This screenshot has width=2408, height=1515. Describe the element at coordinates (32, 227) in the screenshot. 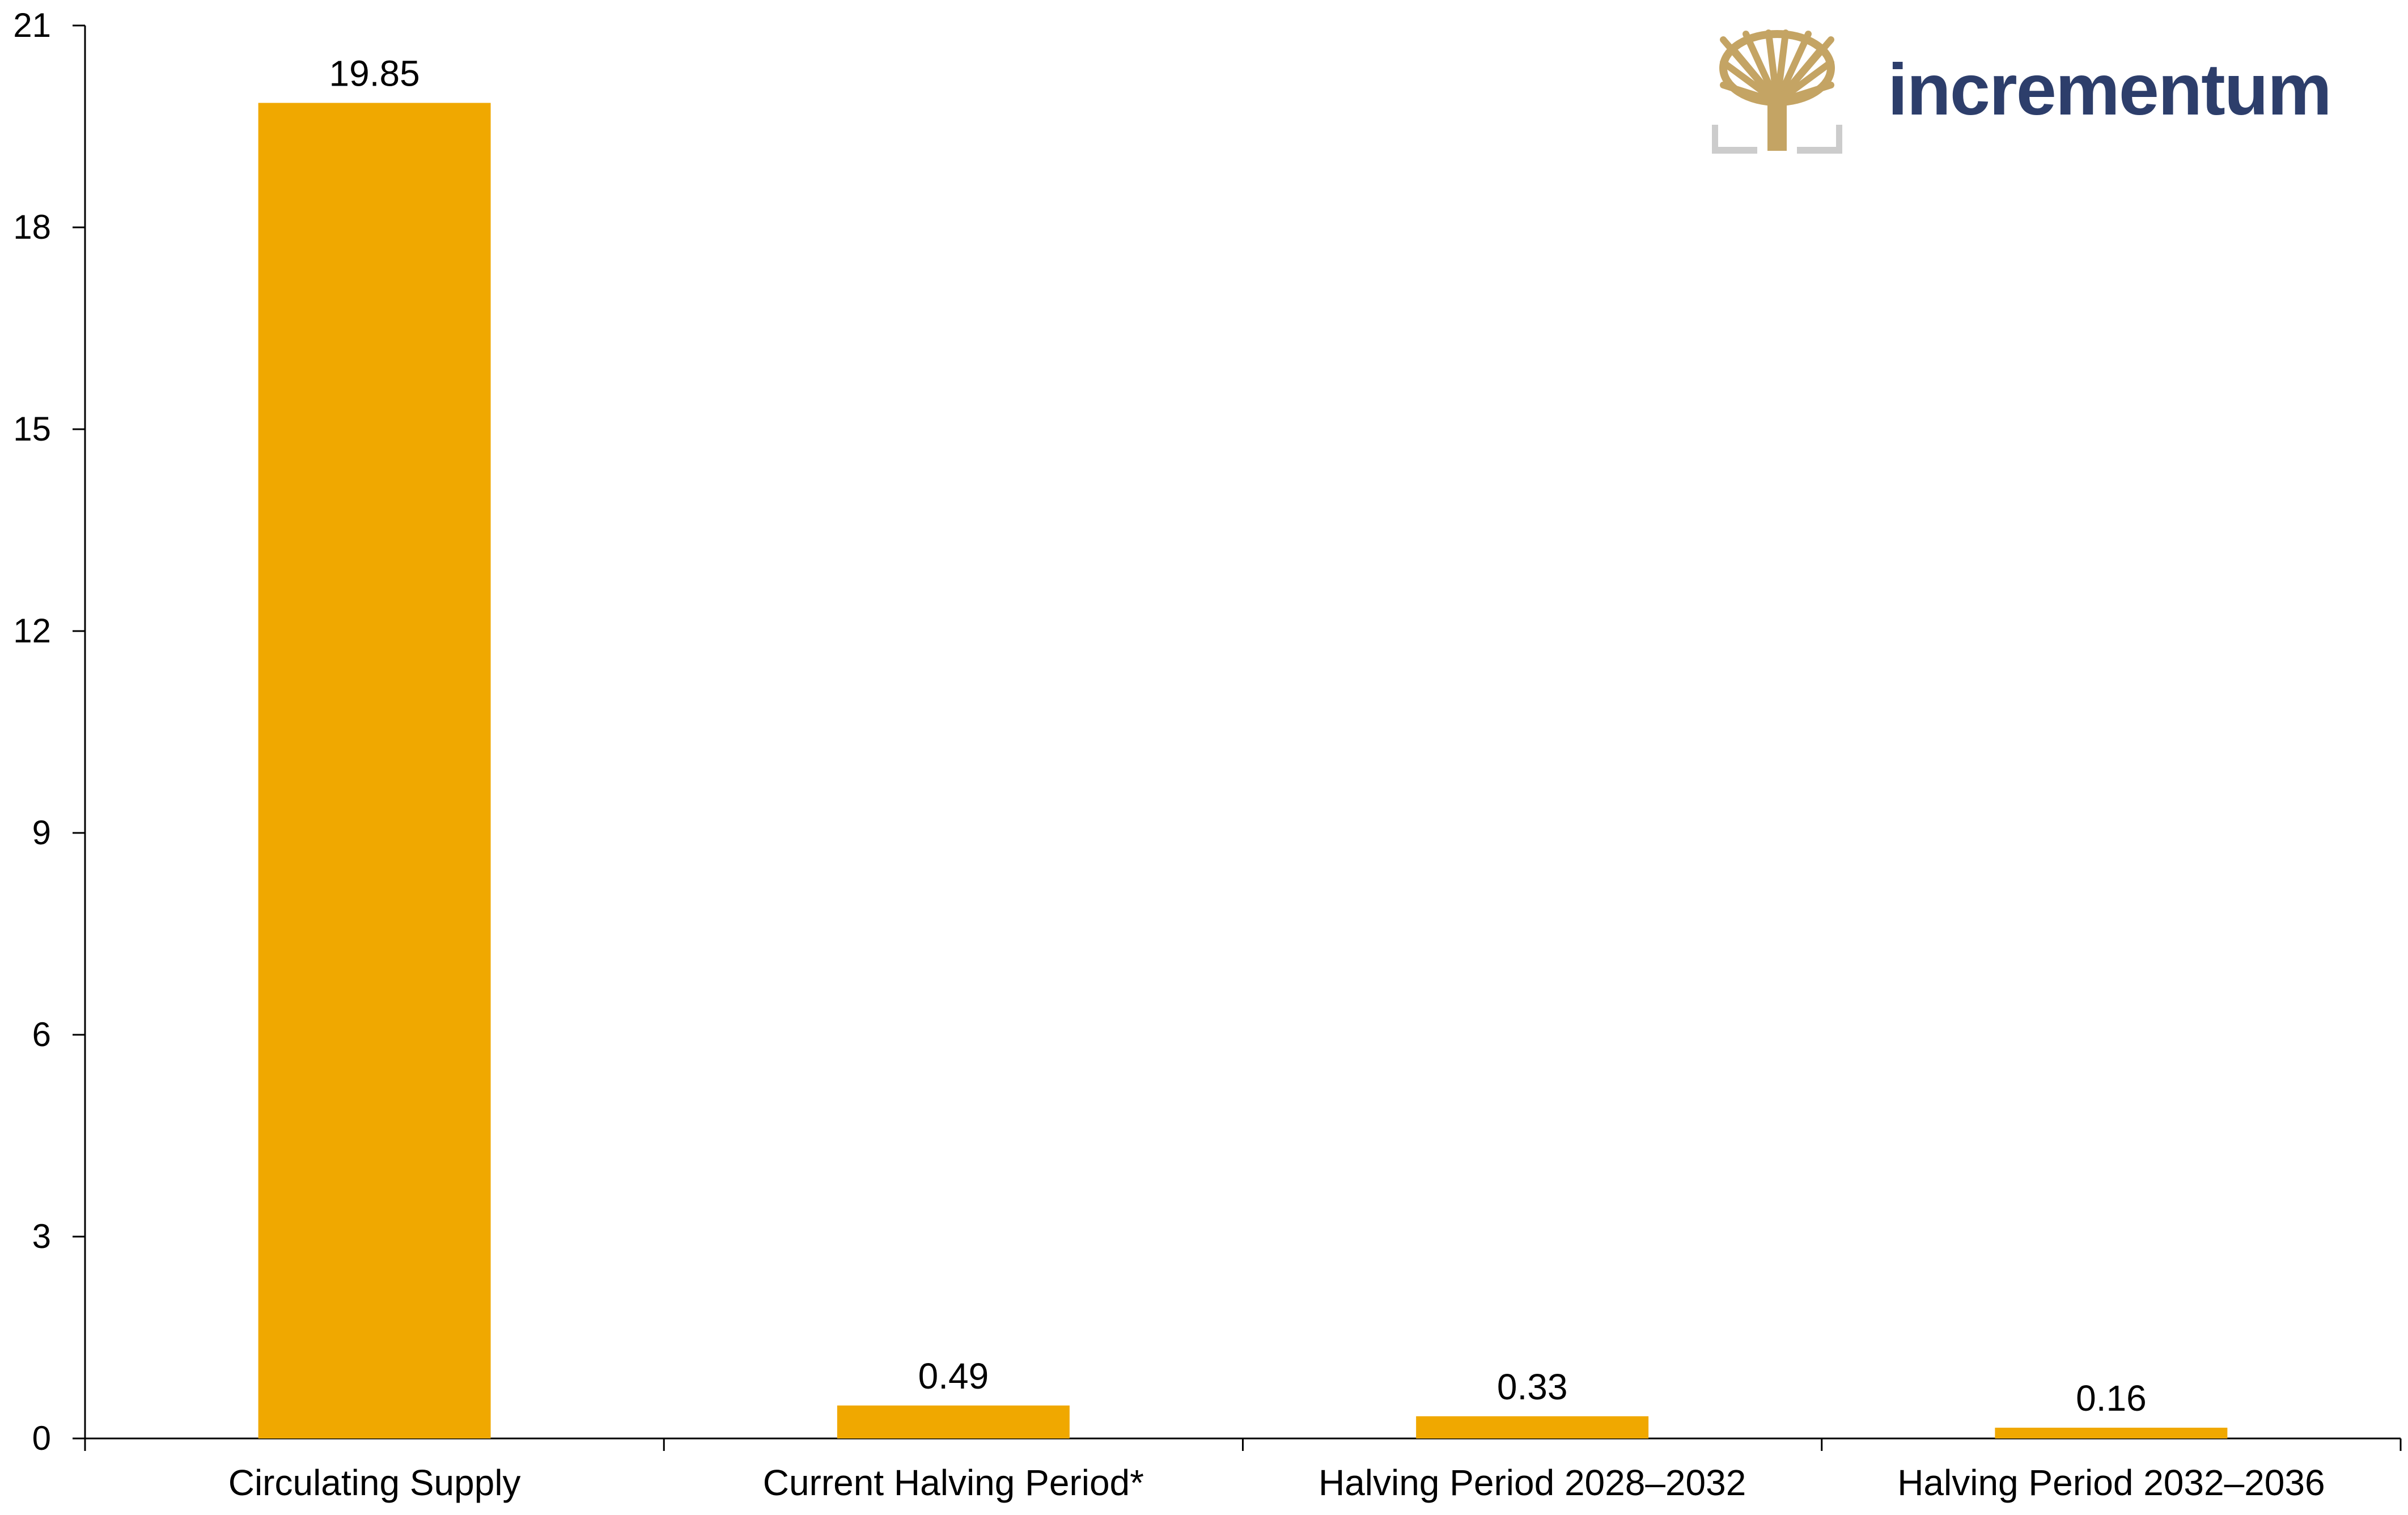

I see `y-tick-label: 18` at that location.